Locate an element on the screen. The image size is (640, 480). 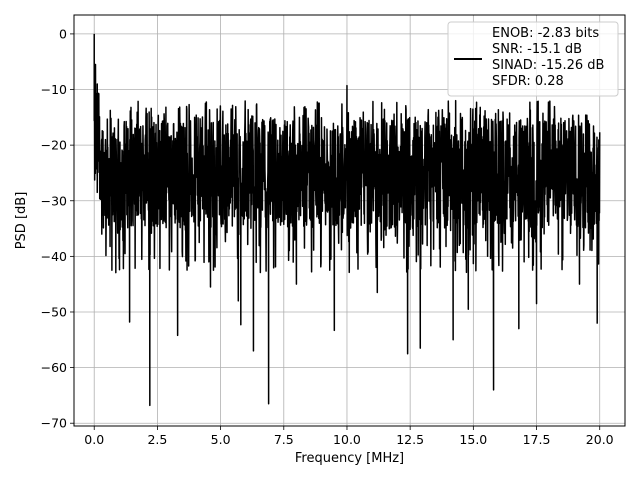
x-tick-label: 15.0 is located at coordinates (473, 439).